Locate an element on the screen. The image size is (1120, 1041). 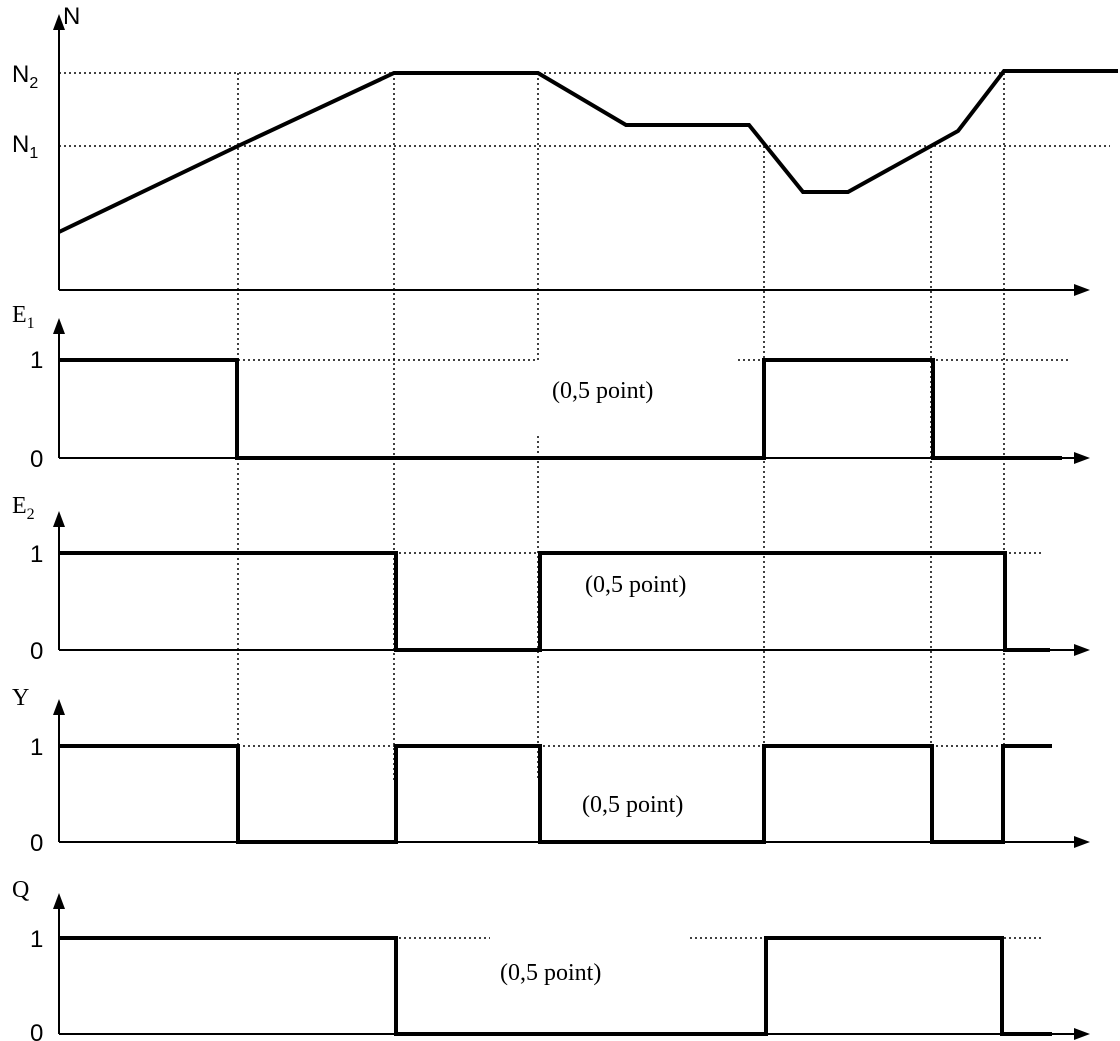
e2-note: (0,5 point) is located at coordinates (635, 585).